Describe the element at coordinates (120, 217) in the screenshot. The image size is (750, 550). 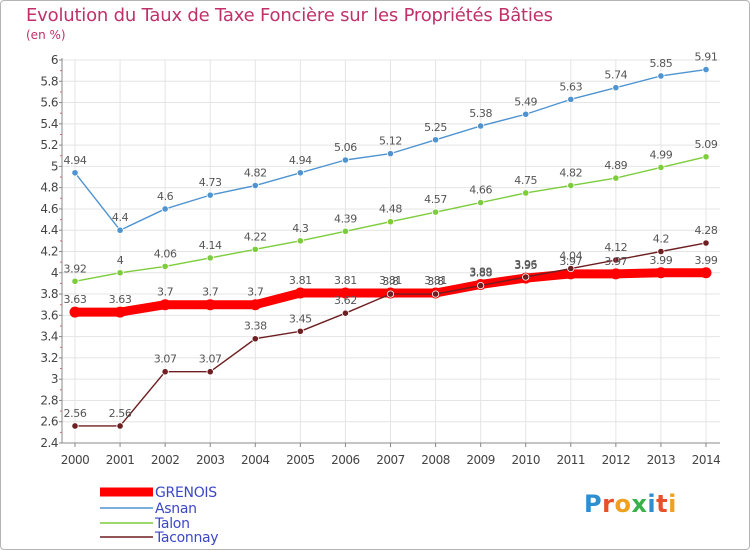
I see `data-label: 4.4` at that location.